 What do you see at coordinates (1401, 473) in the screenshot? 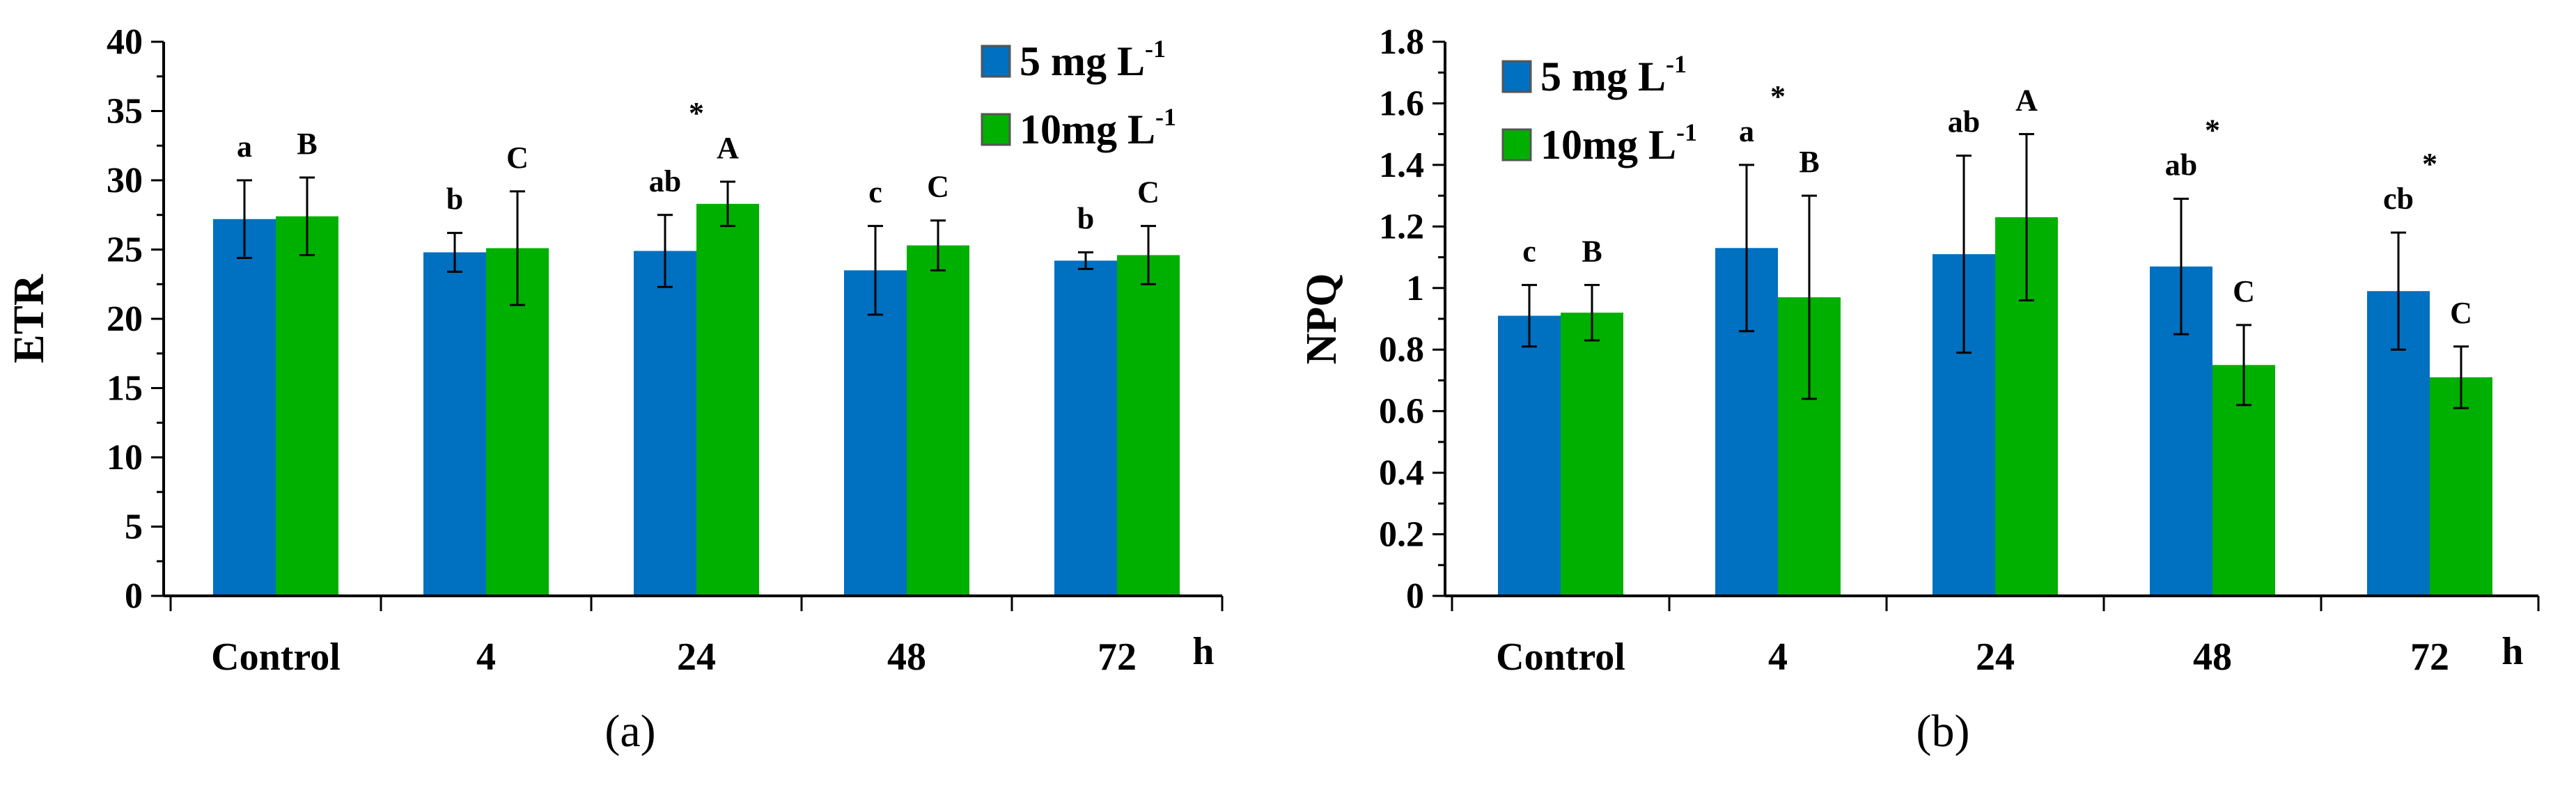
I see `y-tick-label: 0.4` at bounding box center [1401, 473].